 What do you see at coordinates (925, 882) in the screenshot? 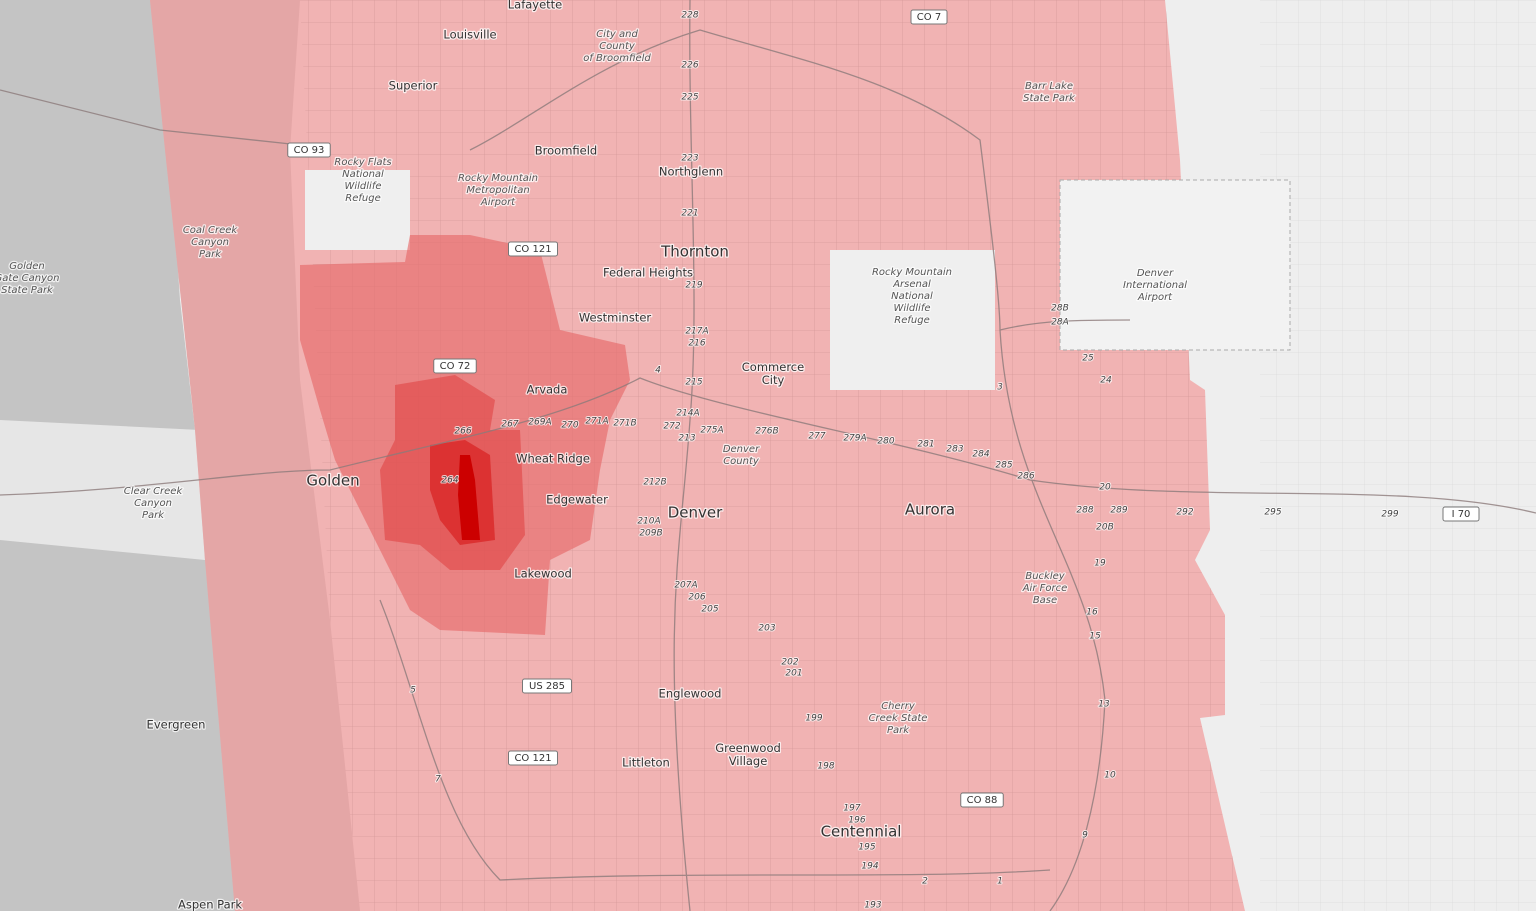
I see `exit-number: 2` at bounding box center [925, 882].